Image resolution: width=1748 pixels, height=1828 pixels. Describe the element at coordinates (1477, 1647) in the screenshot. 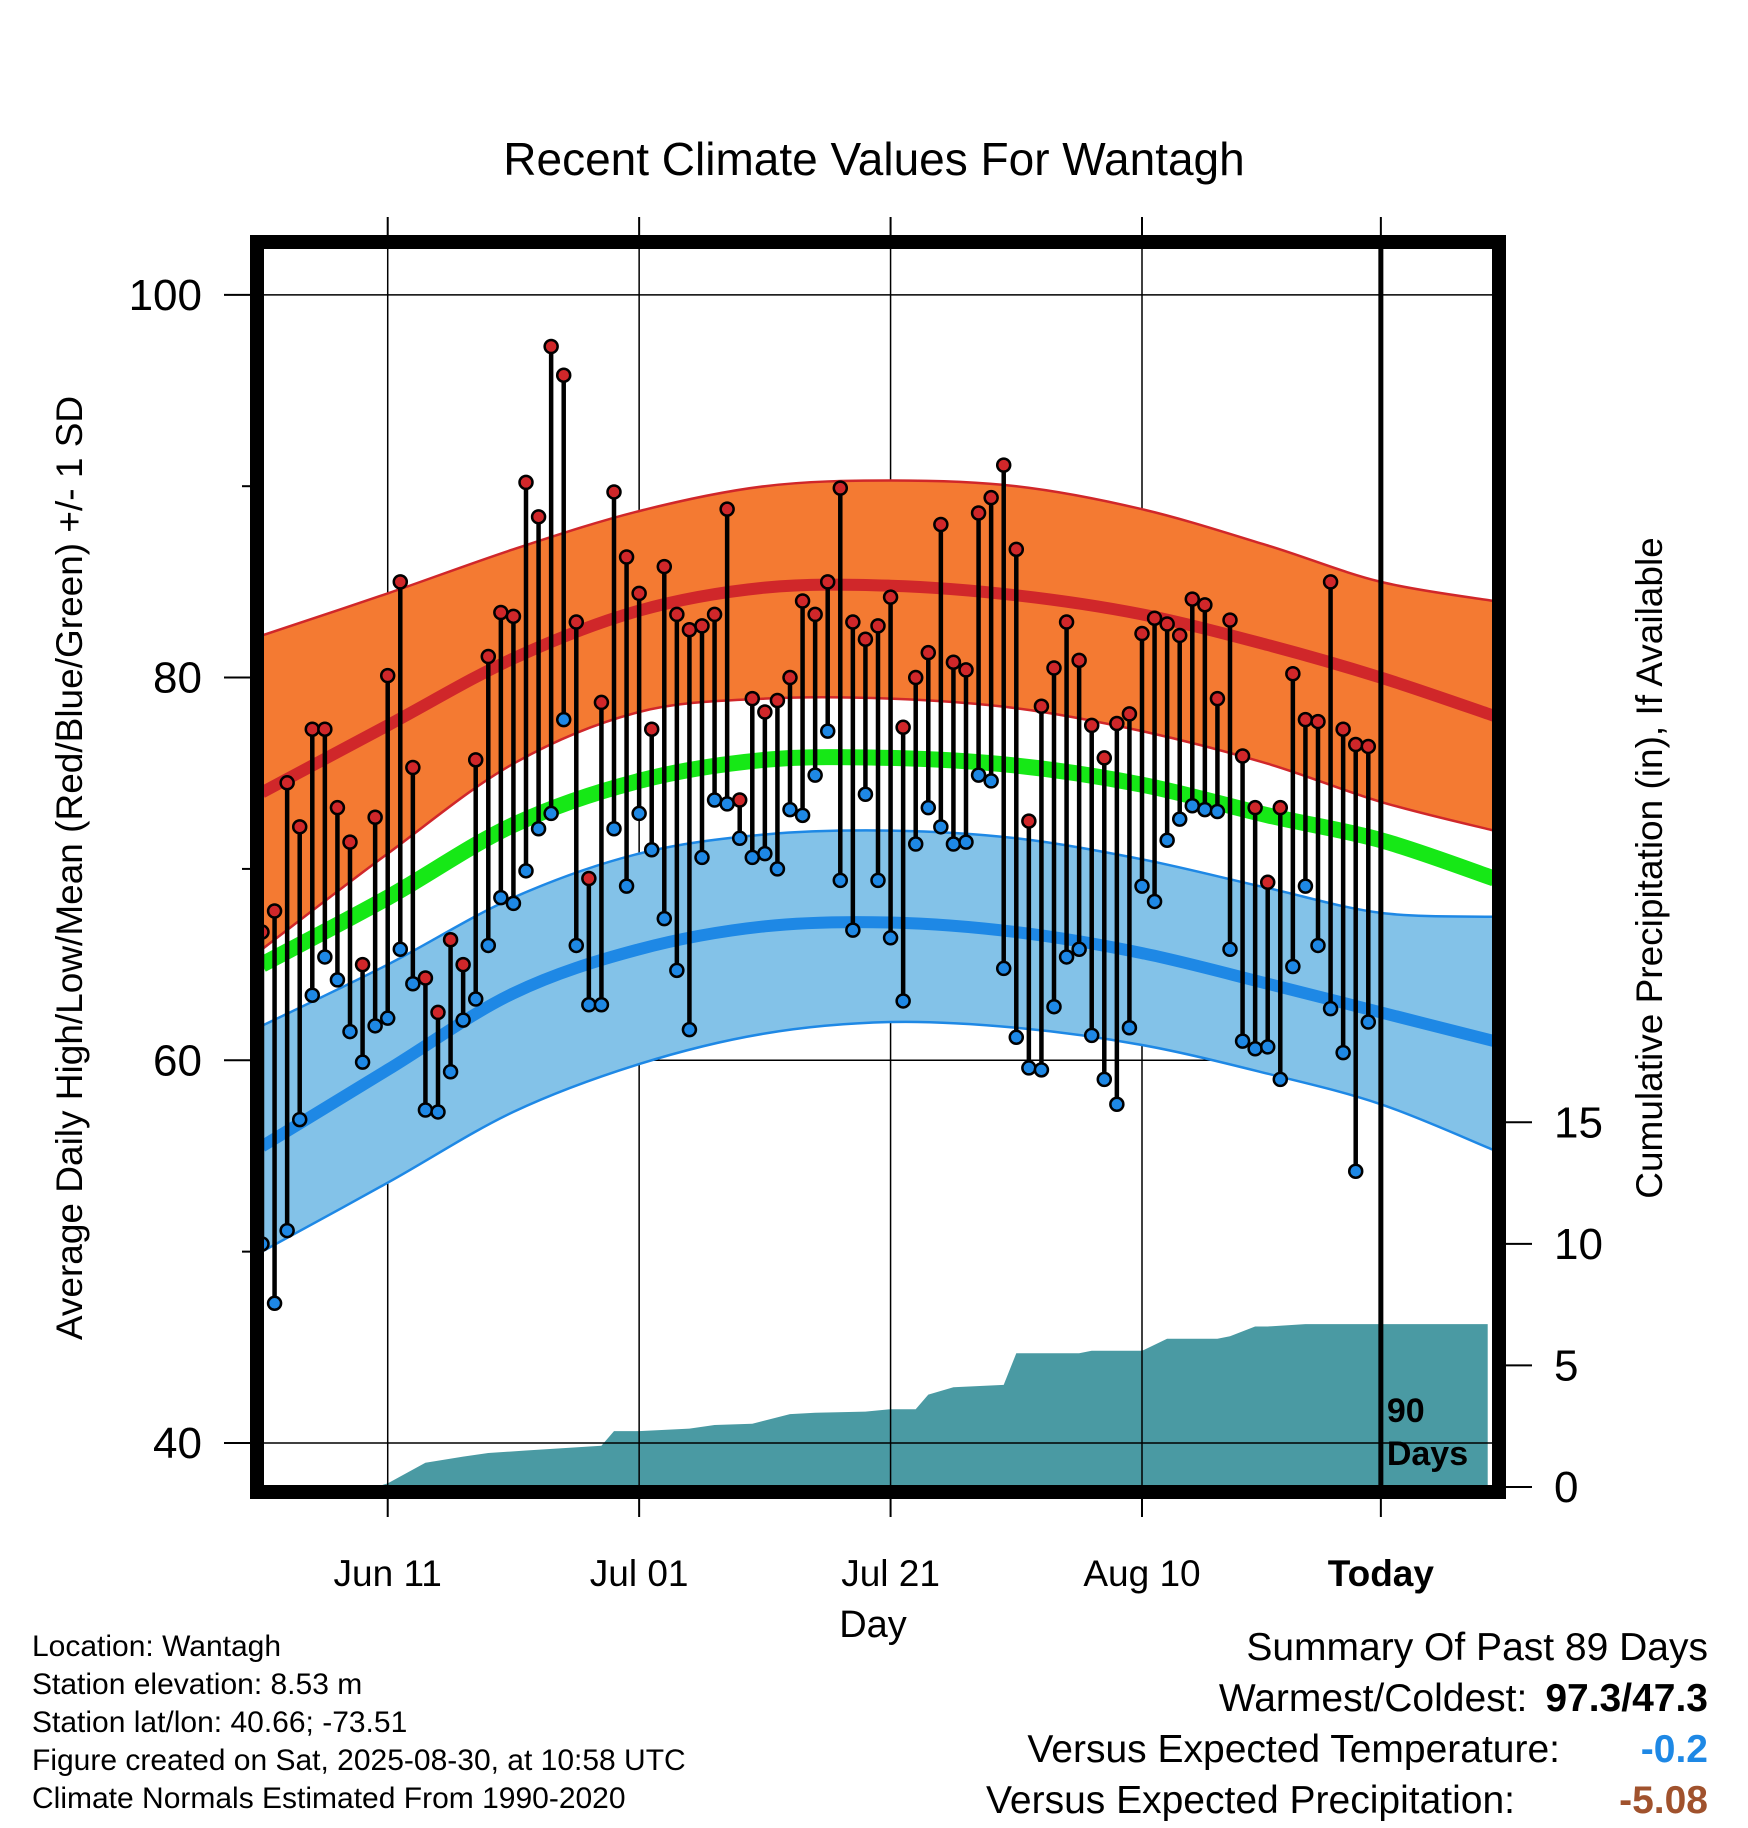

I see `summary-title: Summary Of Past 89 Days` at that location.